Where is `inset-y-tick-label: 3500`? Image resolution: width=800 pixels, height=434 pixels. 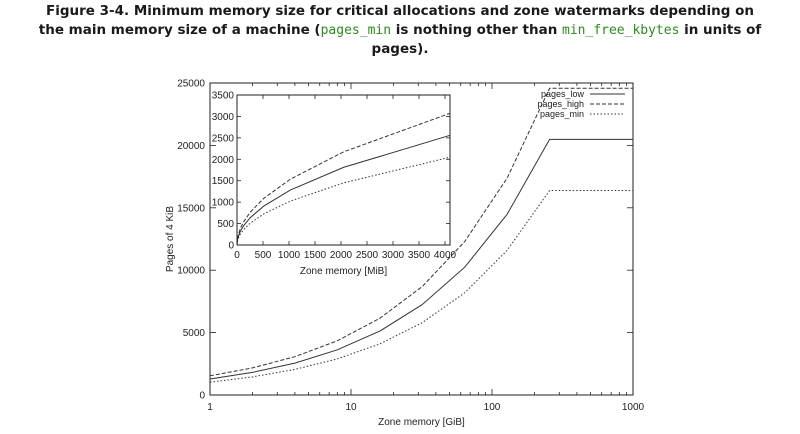
inset-y-tick-label: 3500 is located at coordinates (223, 96).